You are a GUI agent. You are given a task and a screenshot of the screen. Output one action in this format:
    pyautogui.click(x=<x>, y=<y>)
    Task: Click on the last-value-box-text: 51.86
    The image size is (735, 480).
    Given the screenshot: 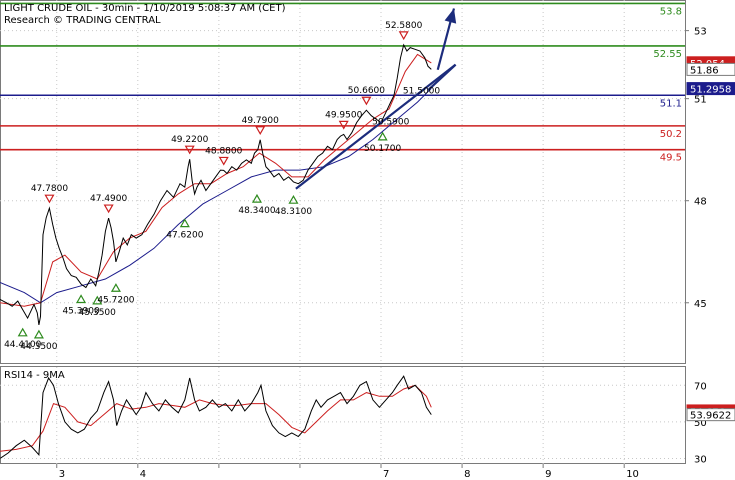 What is the action you would take?
    pyautogui.click(x=704, y=70)
    